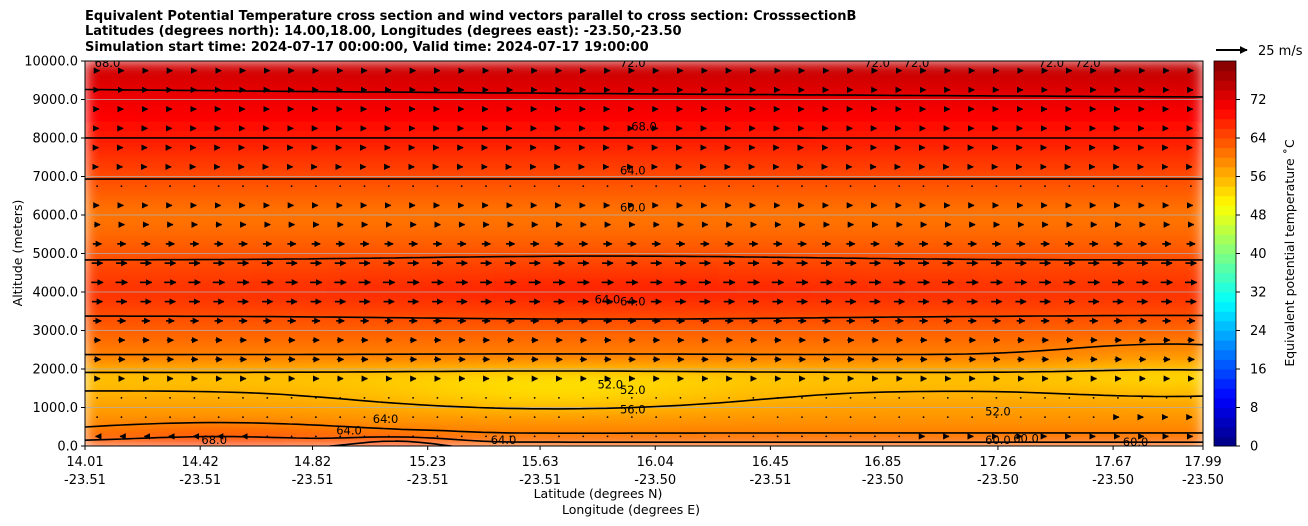 The image size is (1308, 526). What do you see at coordinates (1258, 216) in the screenshot?
I see `colorbar-tick-label: 48` at bounding box center [1258, 216].